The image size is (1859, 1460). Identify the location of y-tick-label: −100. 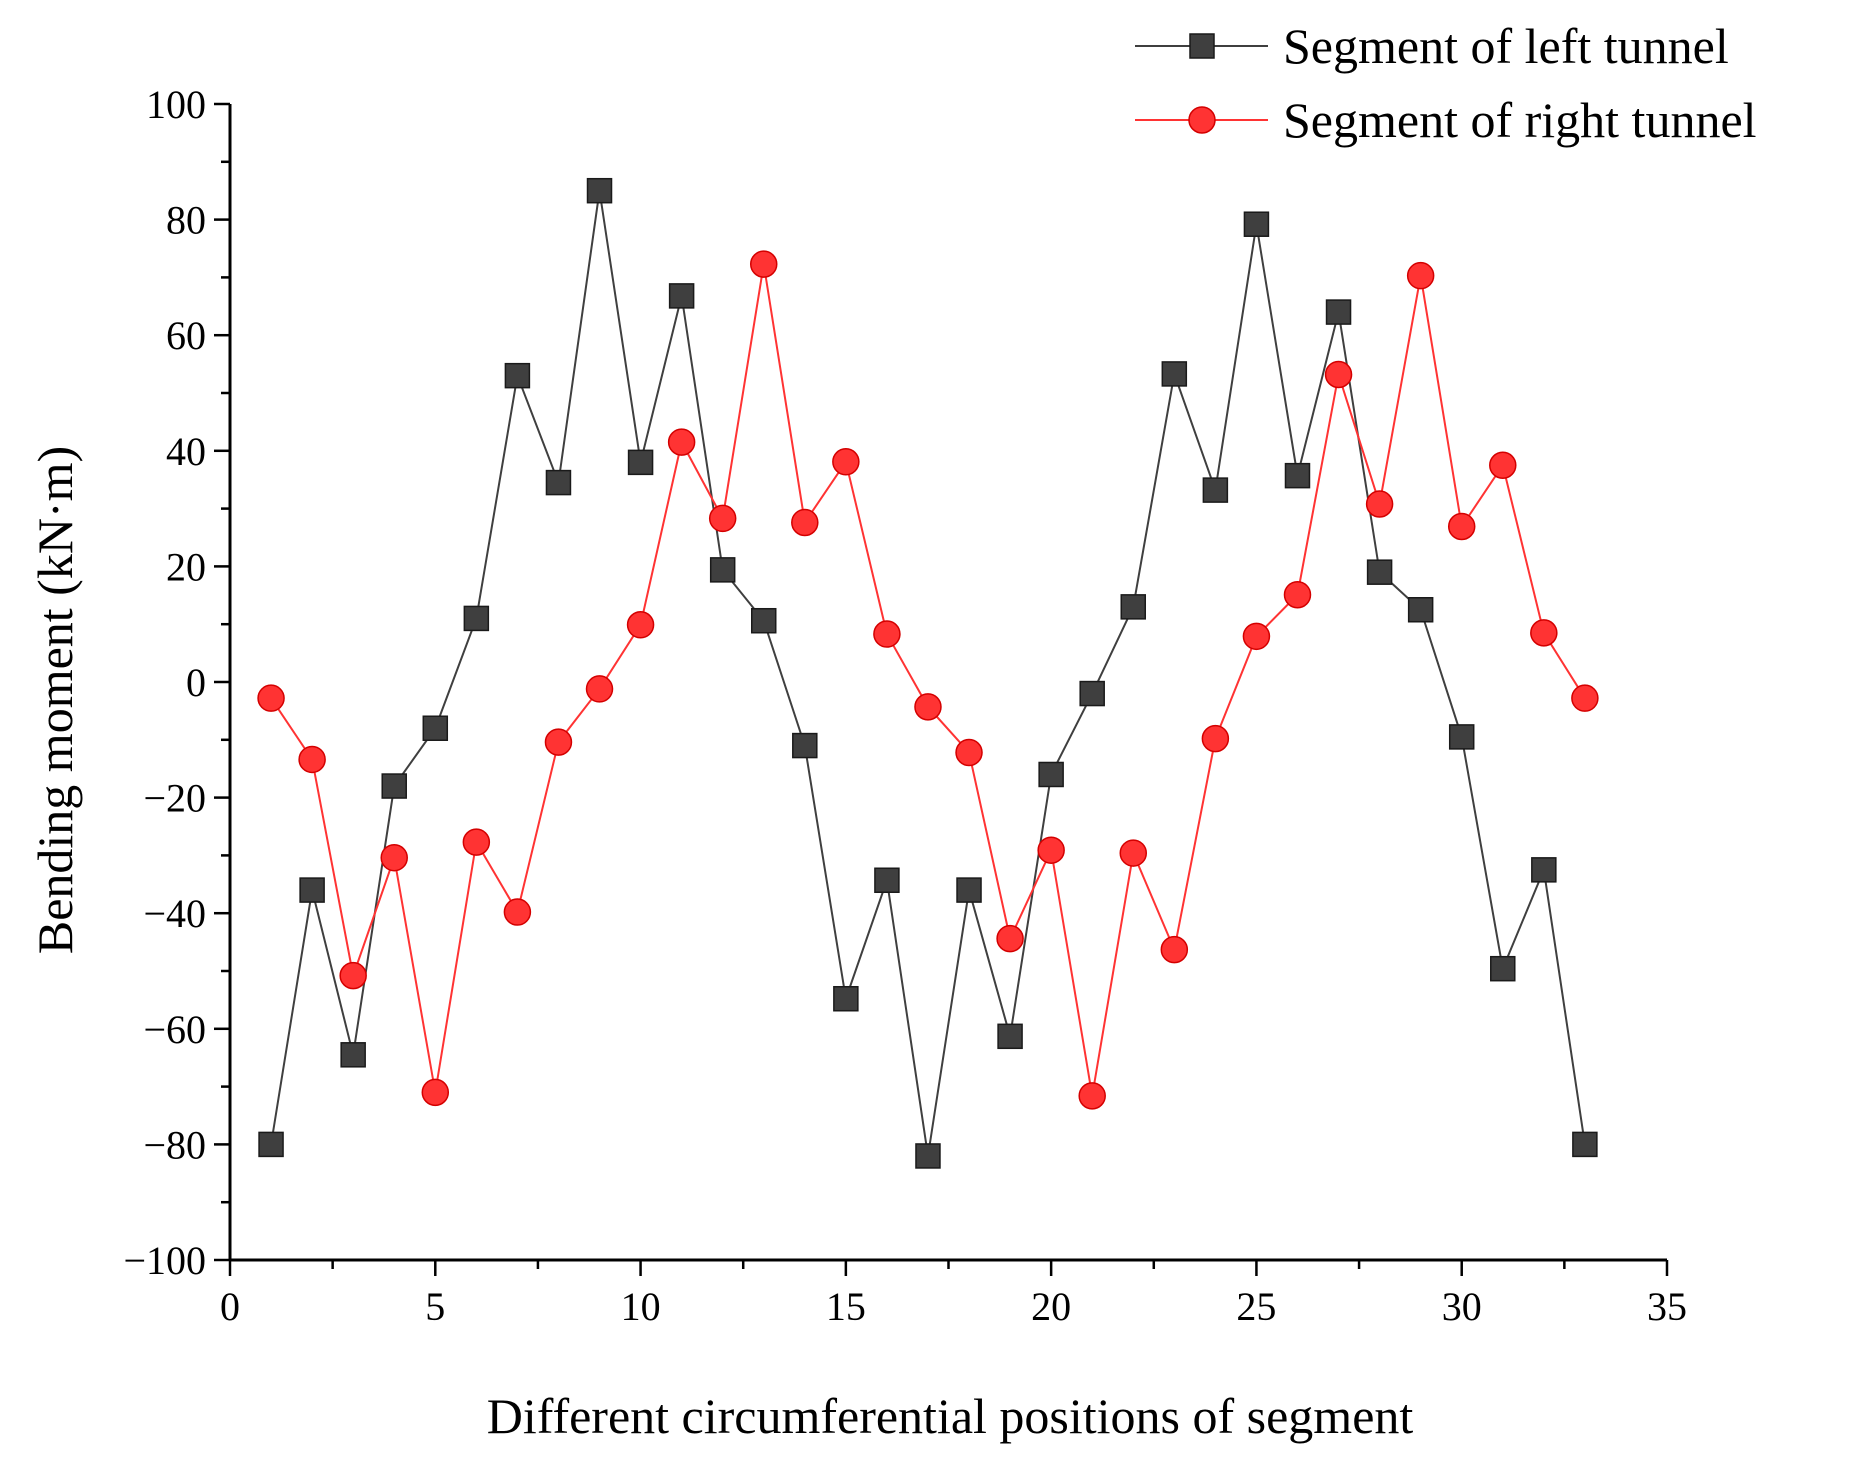
(164, 1260).